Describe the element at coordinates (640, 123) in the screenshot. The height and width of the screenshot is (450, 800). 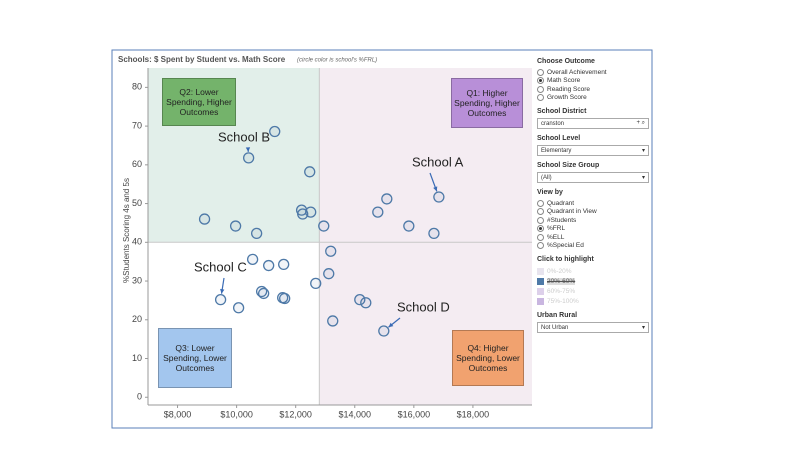
I see `dropdown-arrow: + ⌕` at that location.